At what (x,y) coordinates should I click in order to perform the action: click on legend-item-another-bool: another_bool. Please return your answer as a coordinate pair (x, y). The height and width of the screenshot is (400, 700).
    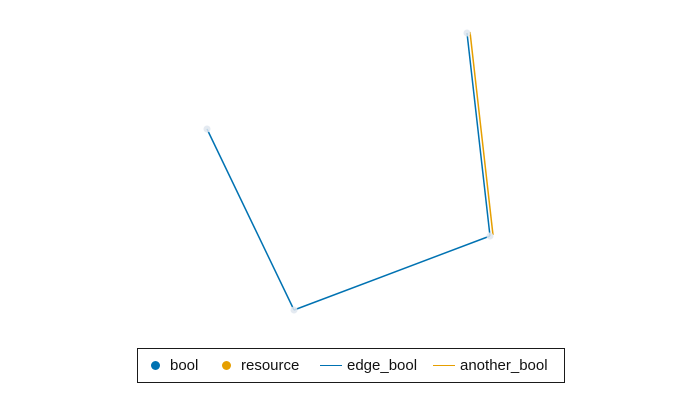
    Looking at the image, I should click on (490, 365).